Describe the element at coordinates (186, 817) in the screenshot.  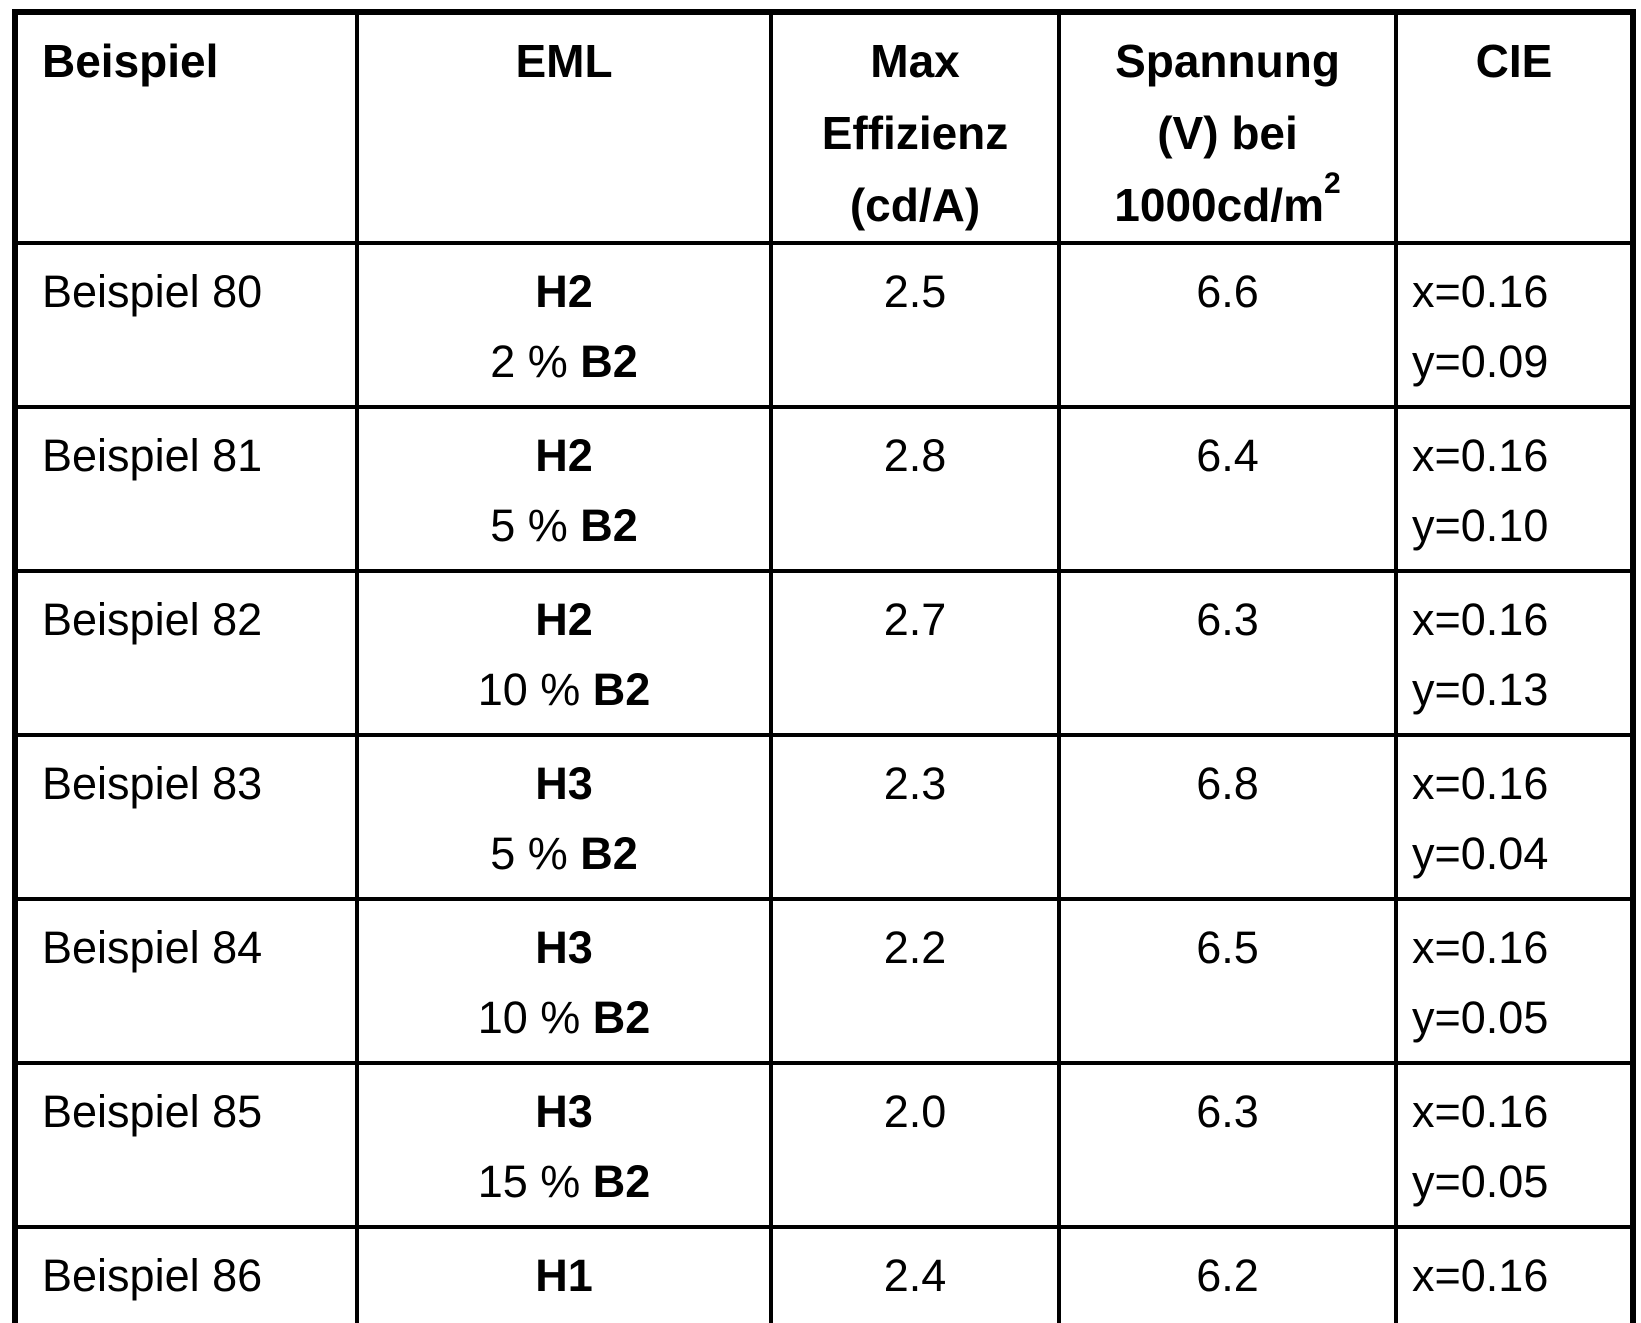
I see `cell-beispiel: Beispiel 83` at that location.